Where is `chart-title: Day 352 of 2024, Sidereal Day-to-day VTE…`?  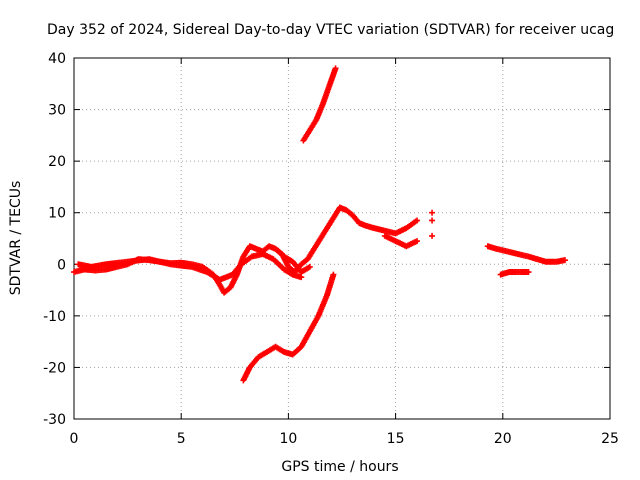 chart-title: Day 352 of 2024, Sidereal Day-to-day VTE… is located at coordinates (330, 30).